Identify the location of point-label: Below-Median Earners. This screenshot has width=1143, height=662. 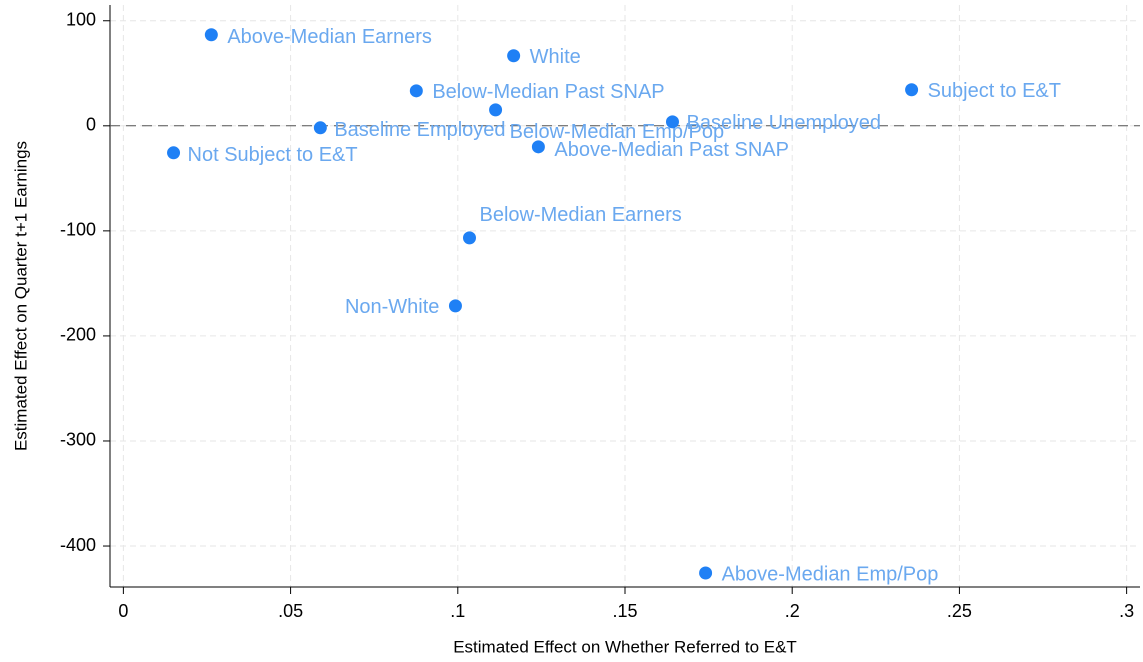
(580, 215).